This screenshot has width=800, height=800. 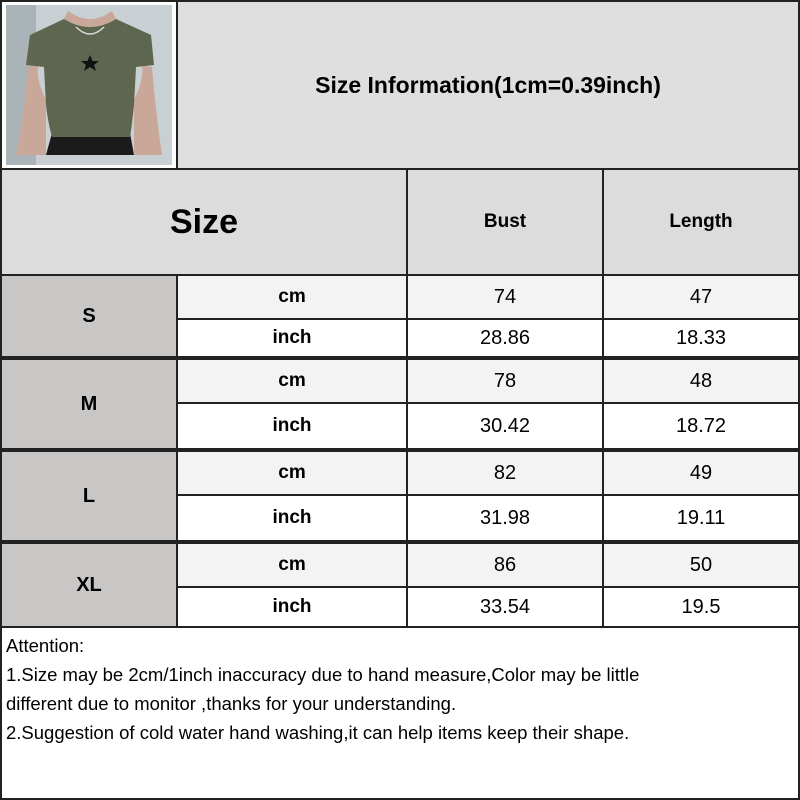 I want to click on length-value: 47, so click(x=701, y=296).